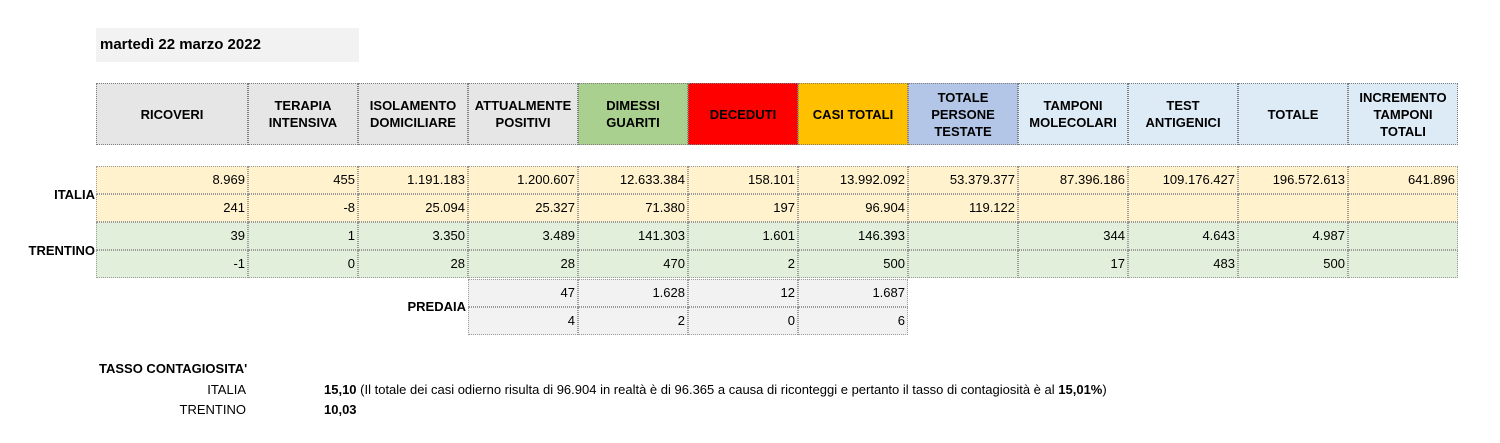 The height and width of the screenshot is (443, 1500). I want to click on table-cell-predaia: 0, so click(743, 321).